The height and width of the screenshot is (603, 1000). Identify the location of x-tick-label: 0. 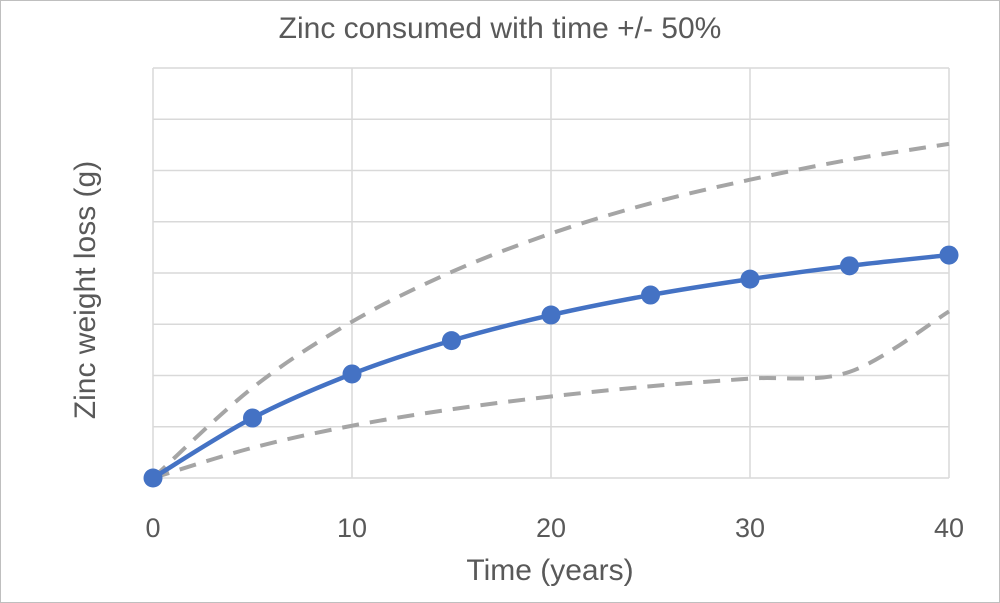
(152, 528).